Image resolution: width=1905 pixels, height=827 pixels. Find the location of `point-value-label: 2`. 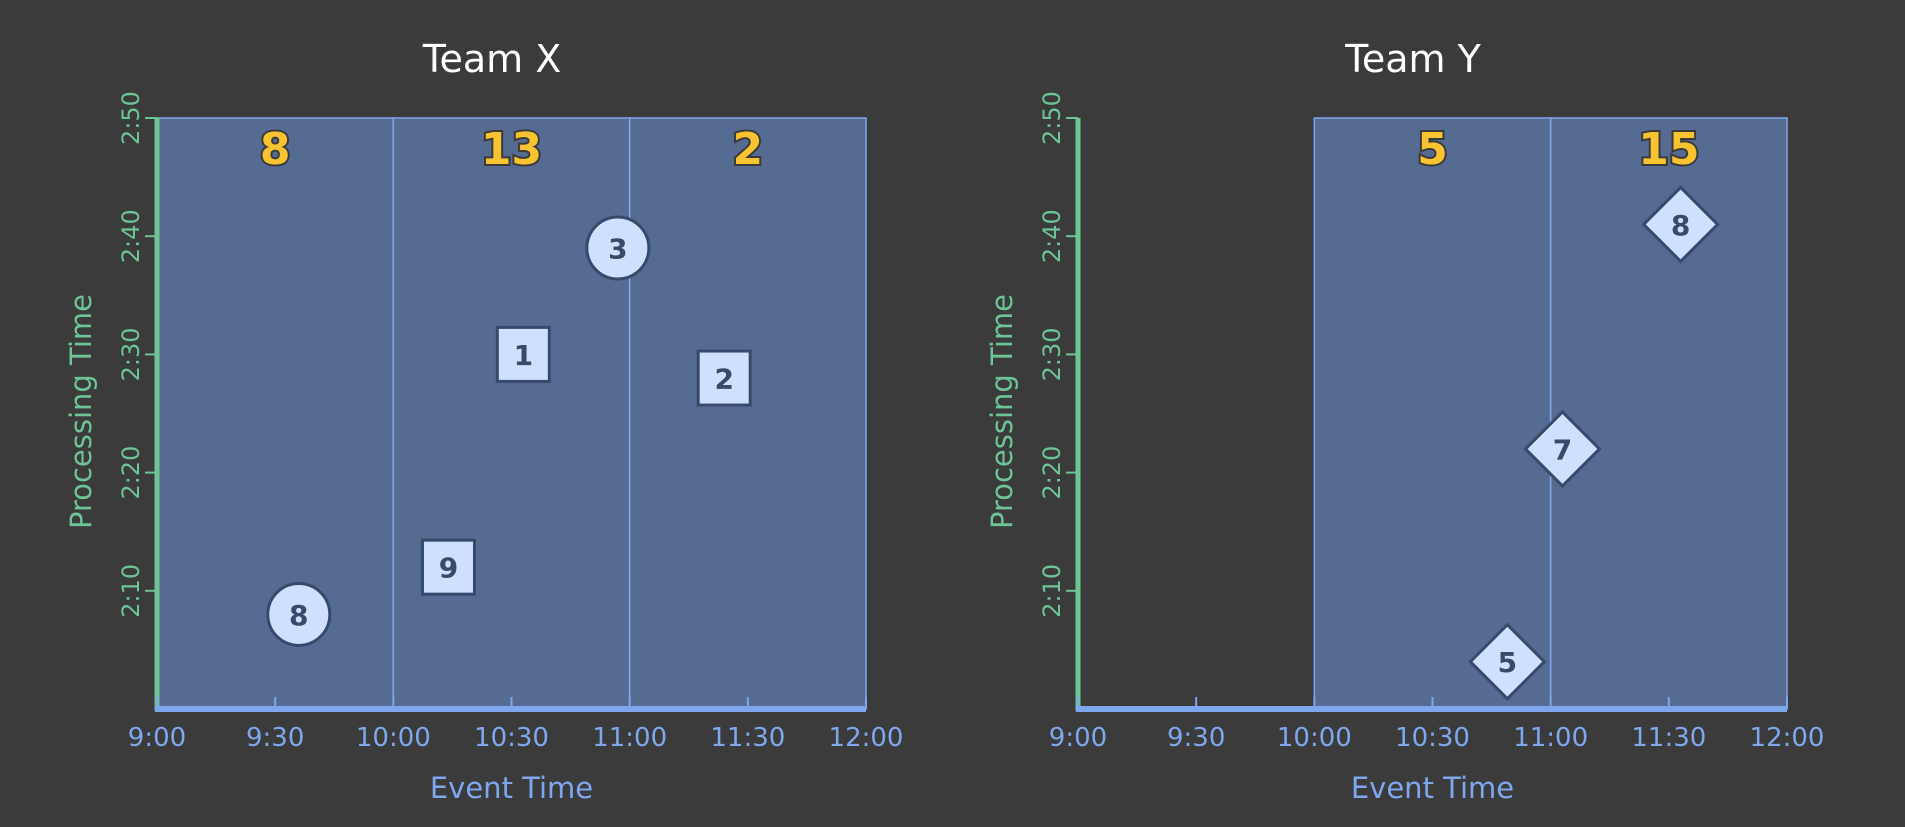

point-value-label: 2 is located at coordinates (723, 379).